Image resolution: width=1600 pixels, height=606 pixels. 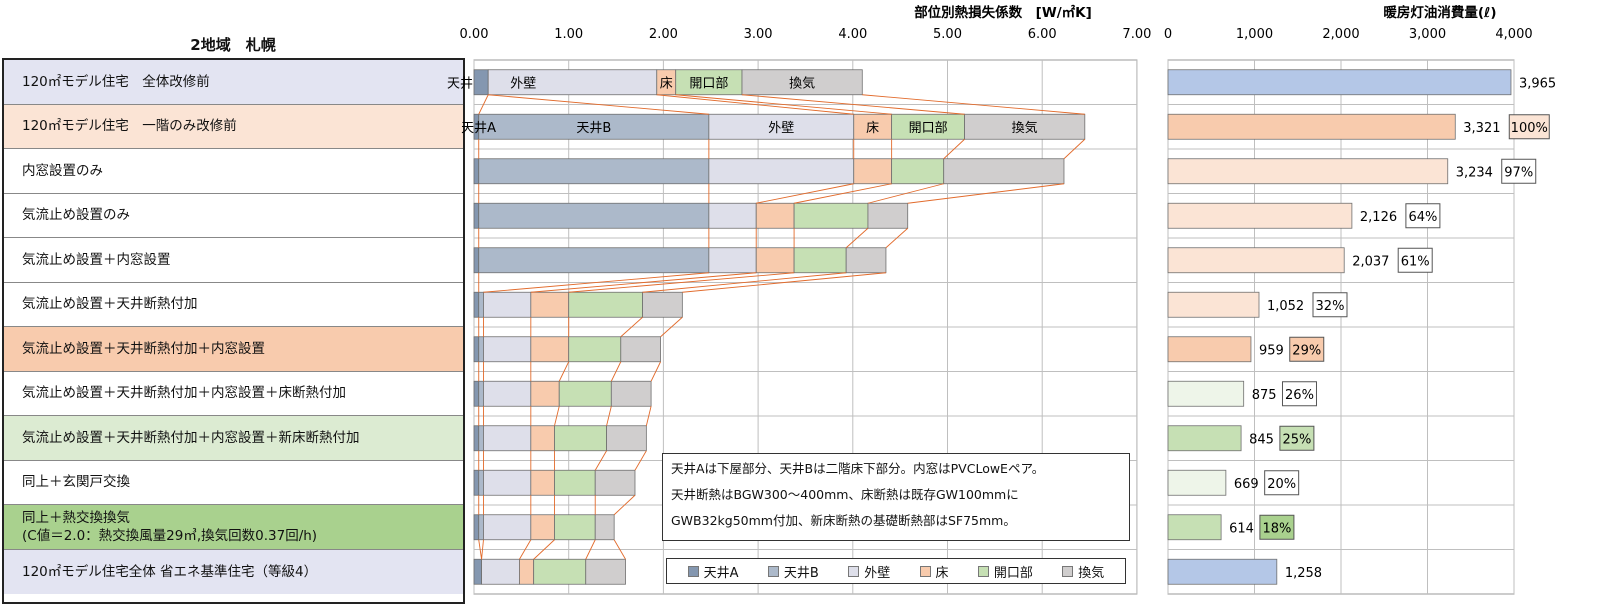 I want to click on row-label: 120㎡モデル住宅 全体改修前, so click(x=116, y=81).